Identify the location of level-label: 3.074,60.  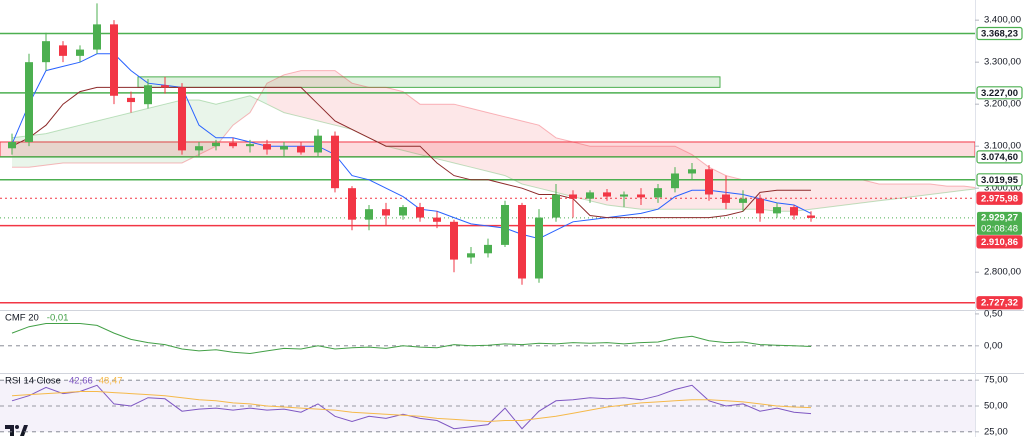
(999, 157).